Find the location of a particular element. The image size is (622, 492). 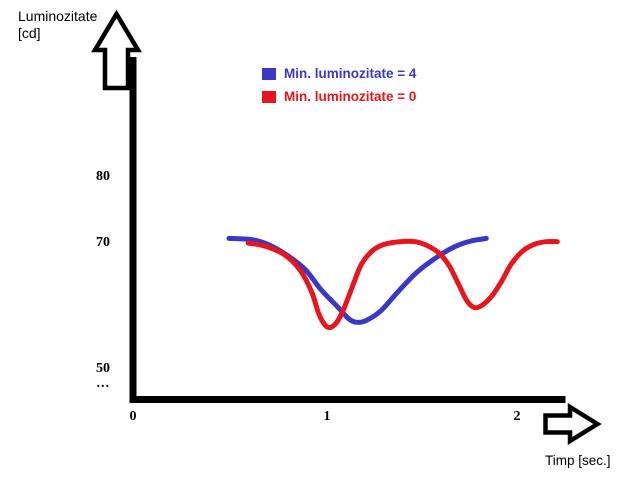

x-axis-title: Timp [sec.] is located at coordinates (578, 460).